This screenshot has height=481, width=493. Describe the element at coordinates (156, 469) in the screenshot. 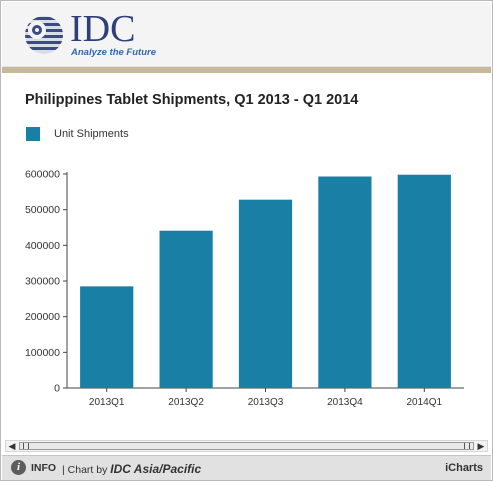

I see `chart-credit-source: IDC Asia/Pacific` at that location.